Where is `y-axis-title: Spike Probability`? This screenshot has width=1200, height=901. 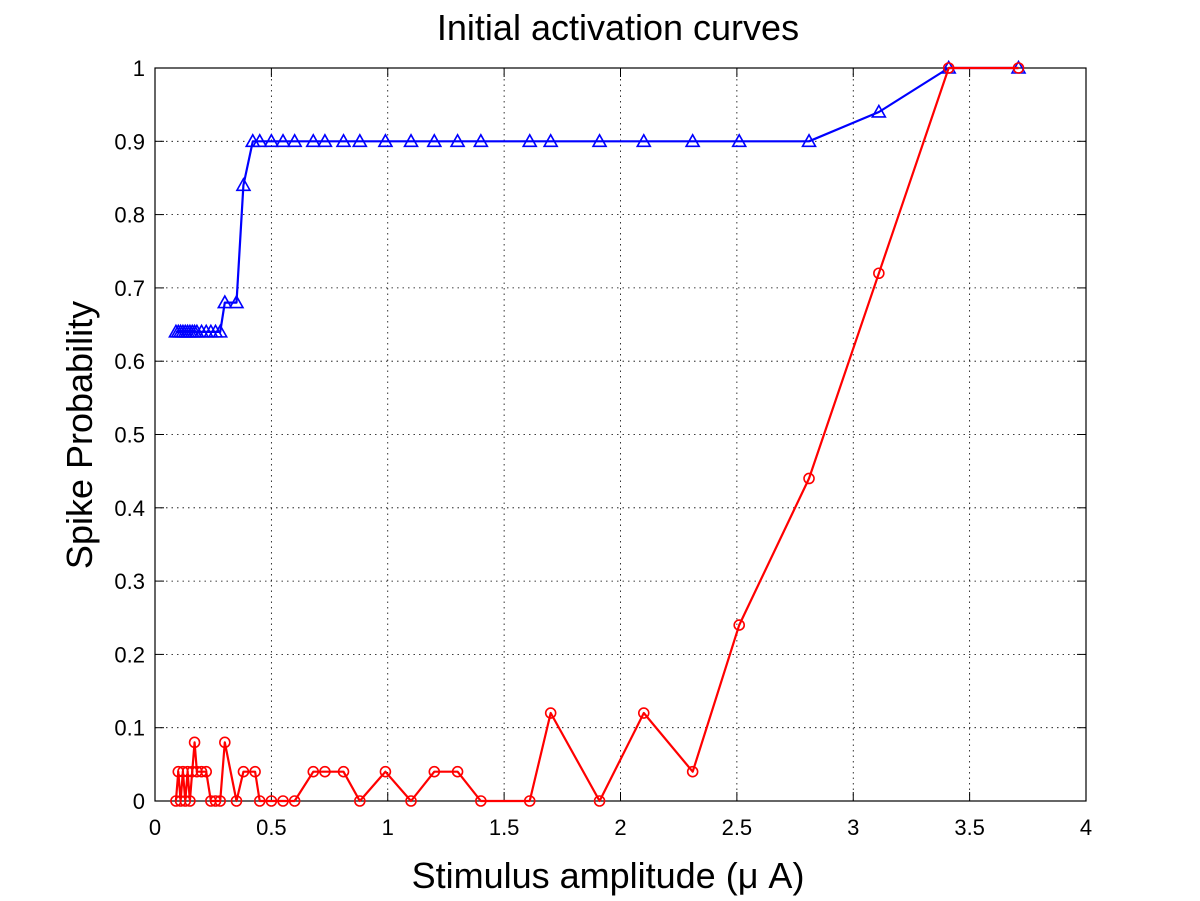
y-axis-title: Spike Probability is located at coordinates (79, 435).